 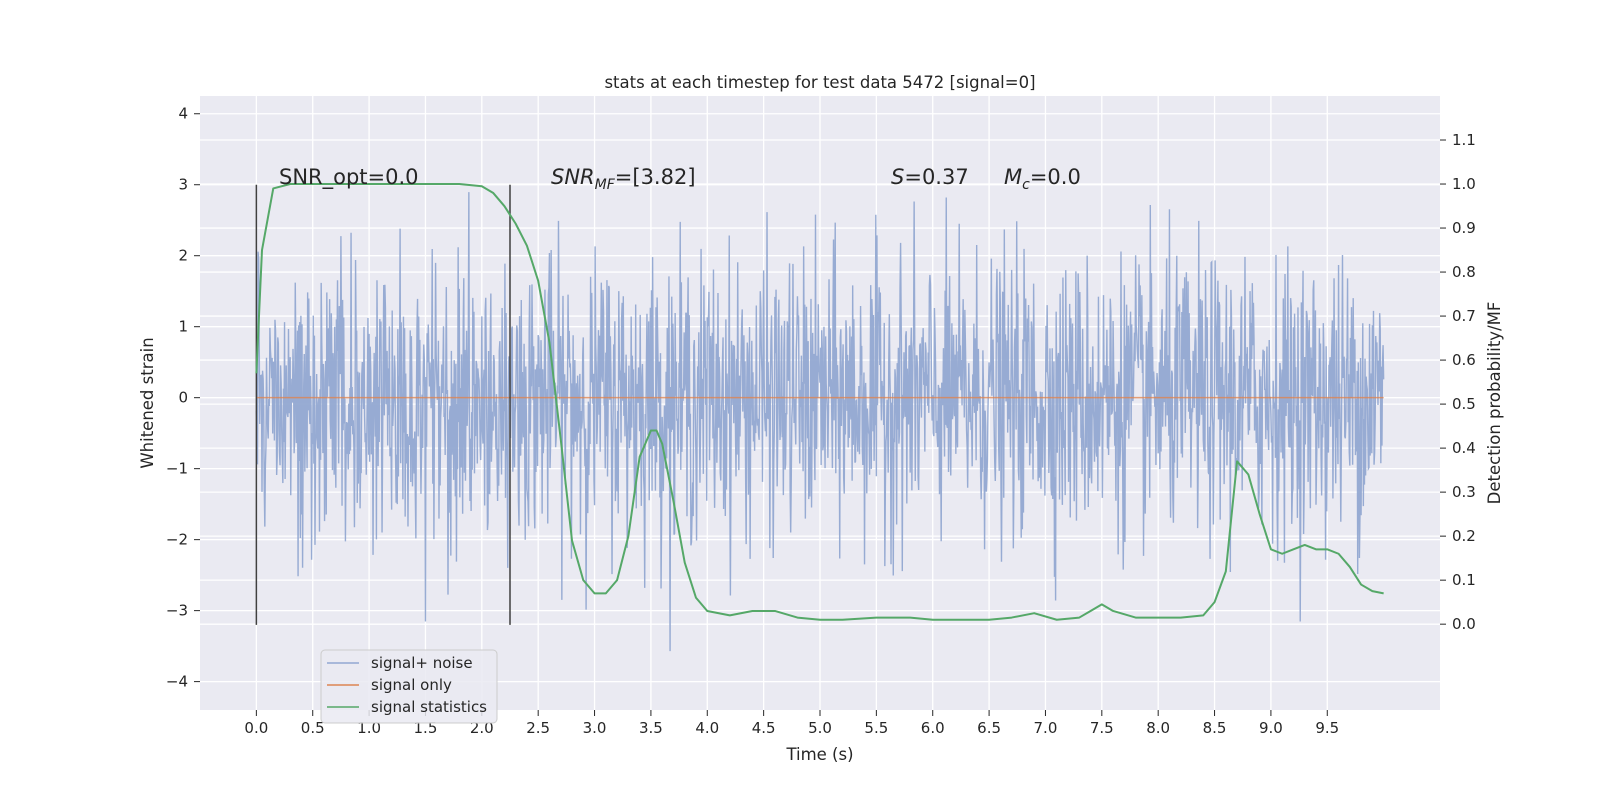 I want to click on y2-tick-label: 0.9, so click(x=1464, y=228).